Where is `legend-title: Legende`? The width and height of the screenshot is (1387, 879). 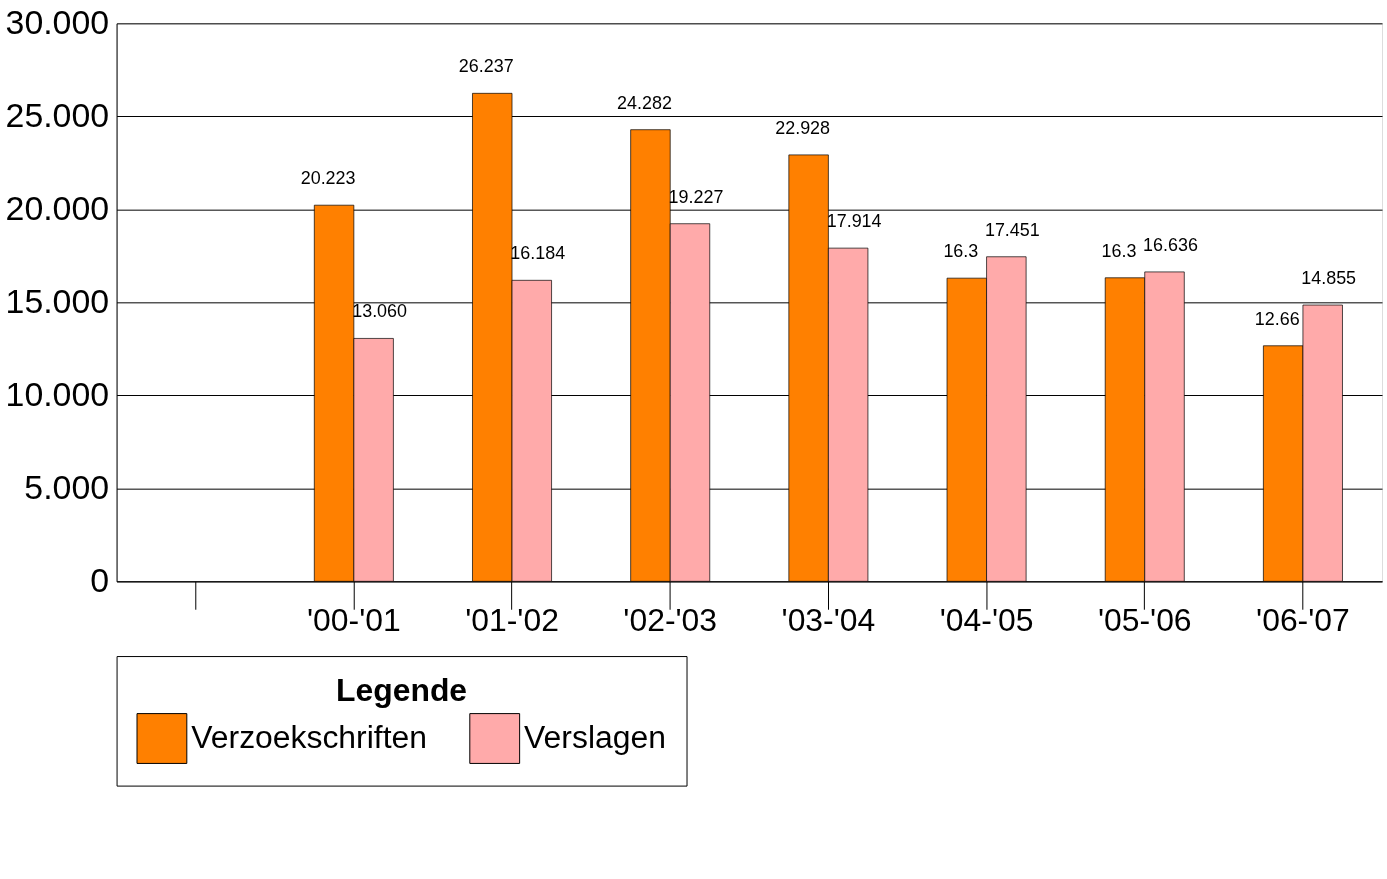 legend-title: Legende is located at coordinates (402, 689).